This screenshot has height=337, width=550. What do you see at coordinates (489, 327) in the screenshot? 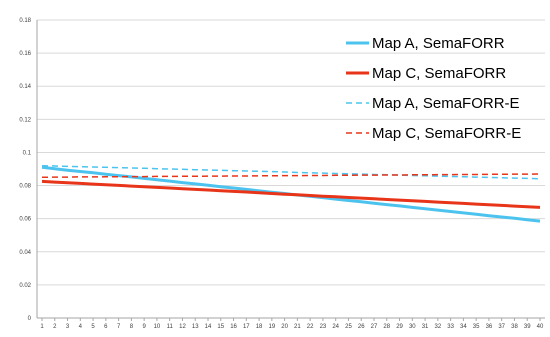
I see `x-tick-label: 36` at bounding box center [489, 327].